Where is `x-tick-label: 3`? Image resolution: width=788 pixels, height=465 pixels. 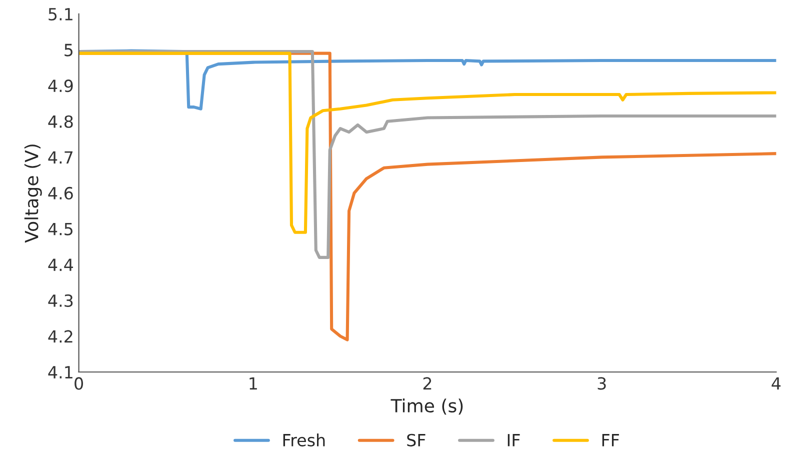
x-tick-label: 3 is located at coordinates (602, 383).